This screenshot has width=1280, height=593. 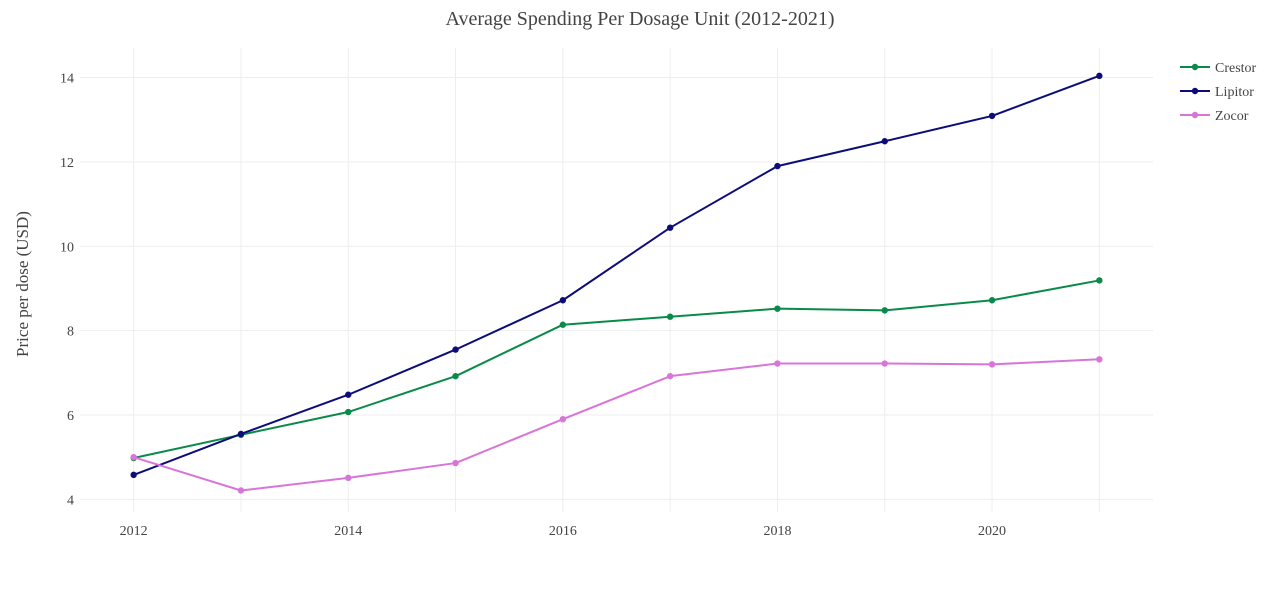 What do you see at coordinates (67, 247) in the screenshot?
I see `y-tick-label: 10` at bounding box center [67, 247].